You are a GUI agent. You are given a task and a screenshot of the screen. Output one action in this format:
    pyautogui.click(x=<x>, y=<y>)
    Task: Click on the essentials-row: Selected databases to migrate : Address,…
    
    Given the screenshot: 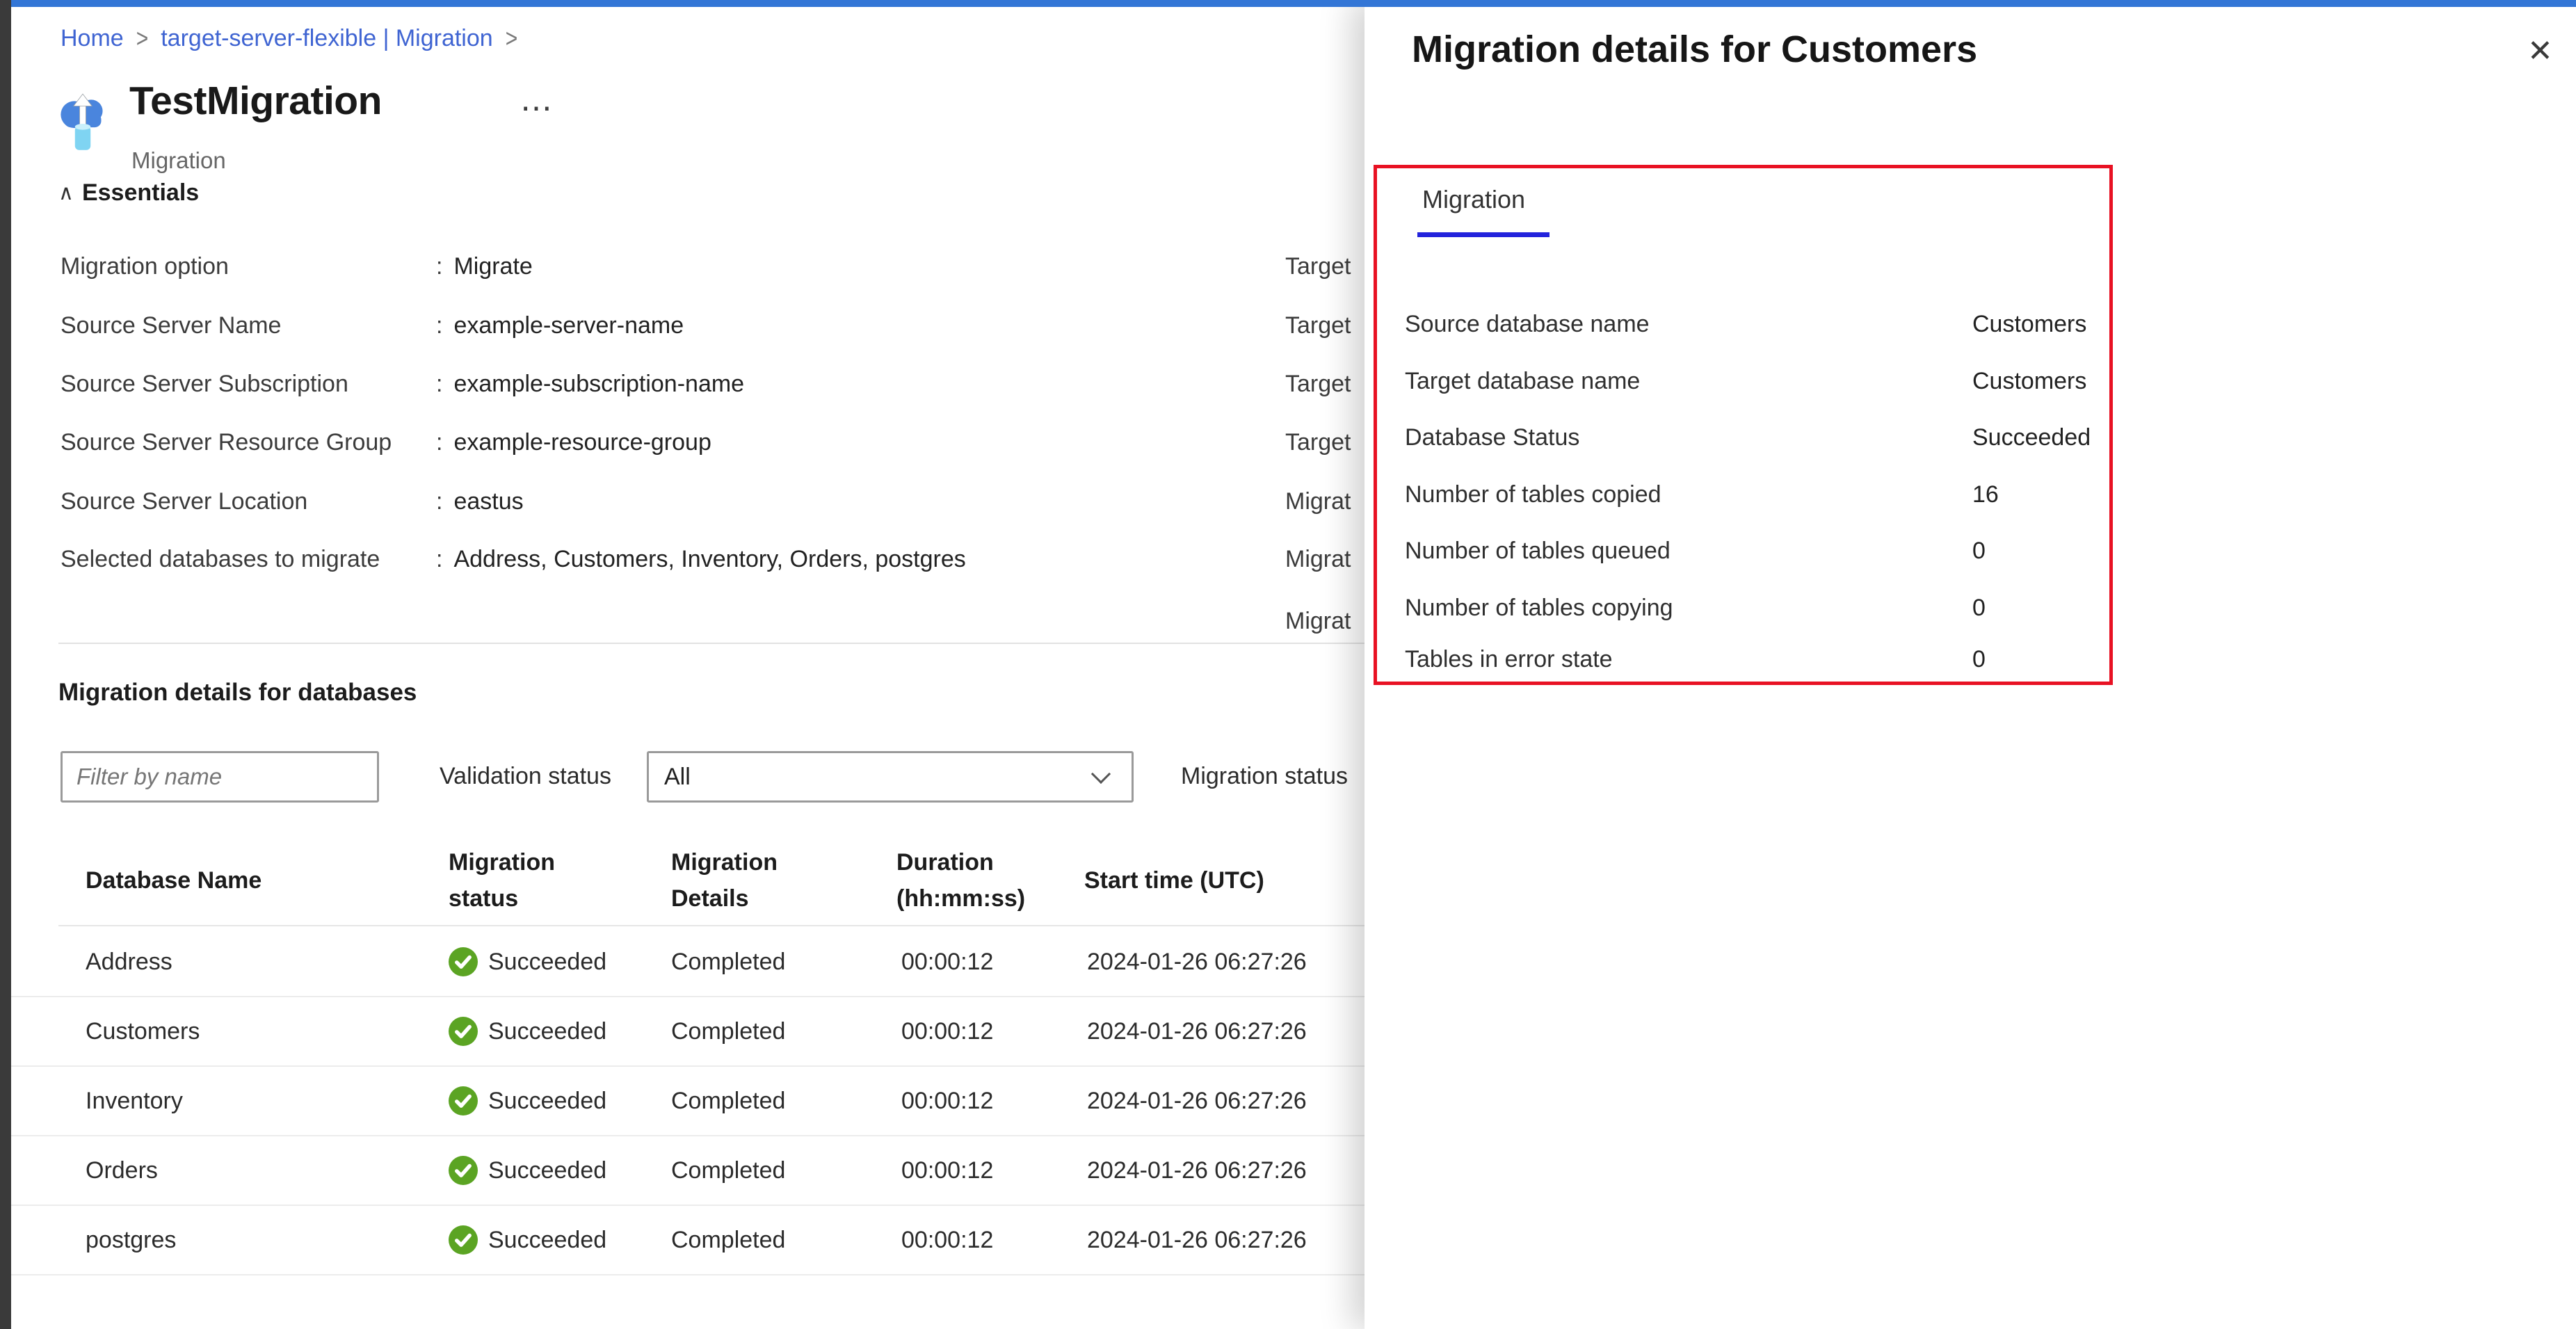 What is the action you would take?
    pyautogui.click(x=514, y=559)
    